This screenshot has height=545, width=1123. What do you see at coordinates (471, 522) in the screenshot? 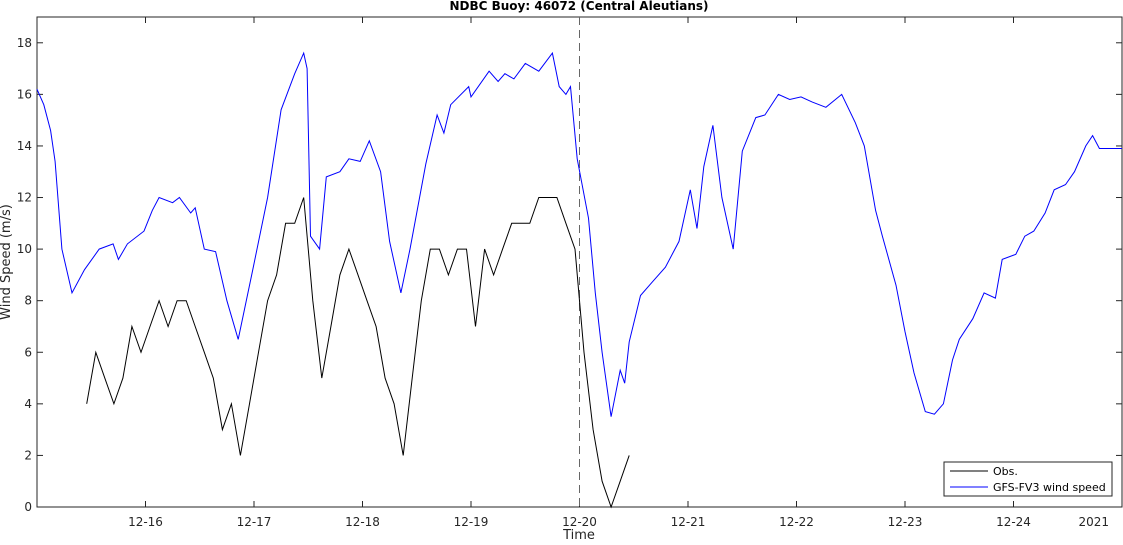
I see `x-tick-label: 12-19` at bounding box center [471, 522].